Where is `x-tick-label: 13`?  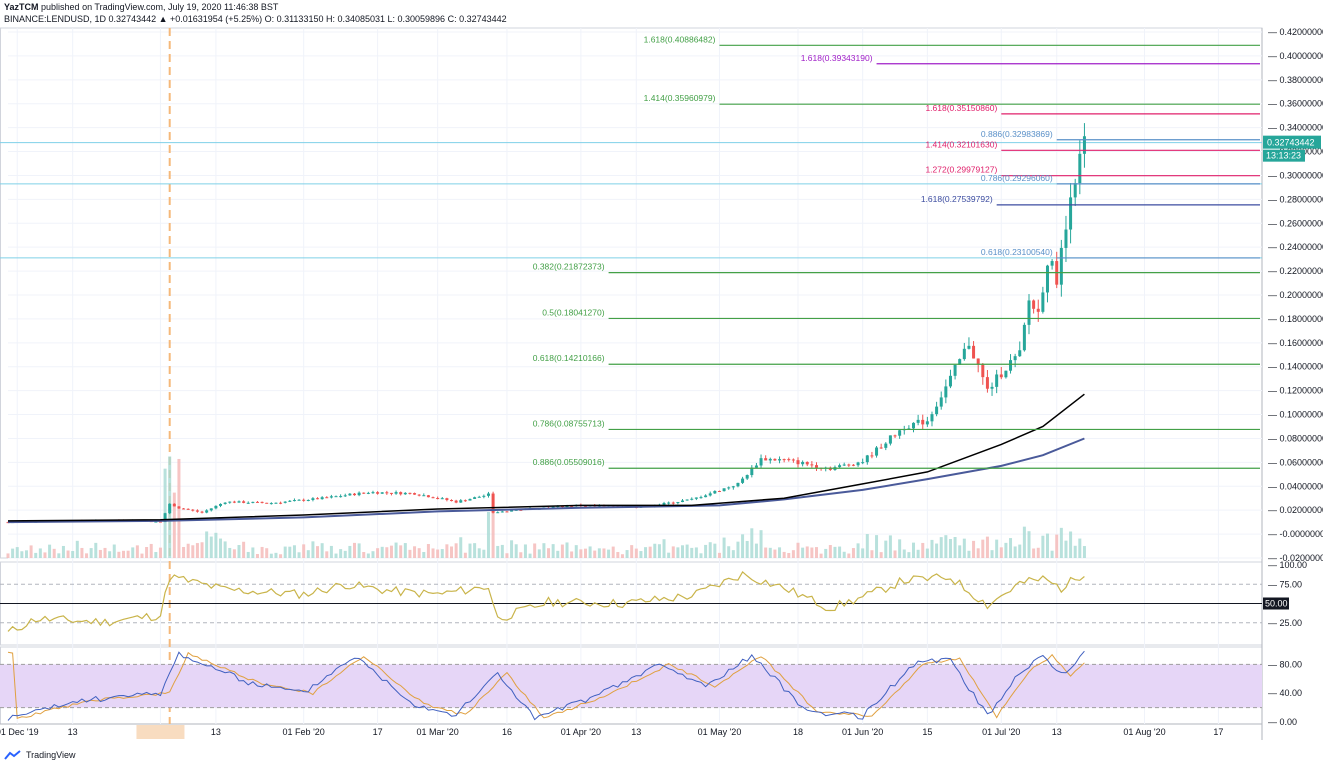
x-tick-label: 13 is located at coordinates (73, 732).